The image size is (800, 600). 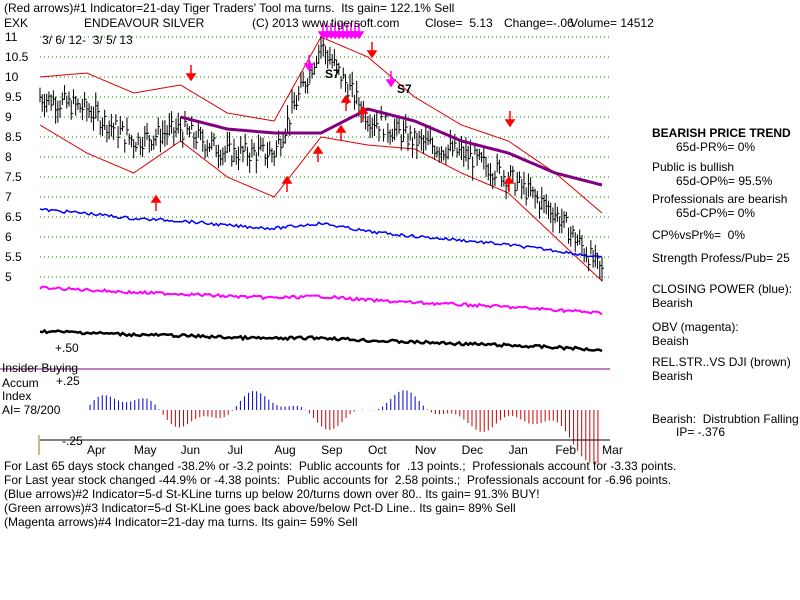 What do you see at coordinates (31, 410) in the screenshot?
I see `label-ai: AI= 78/200` at bounding box center [31, 410].